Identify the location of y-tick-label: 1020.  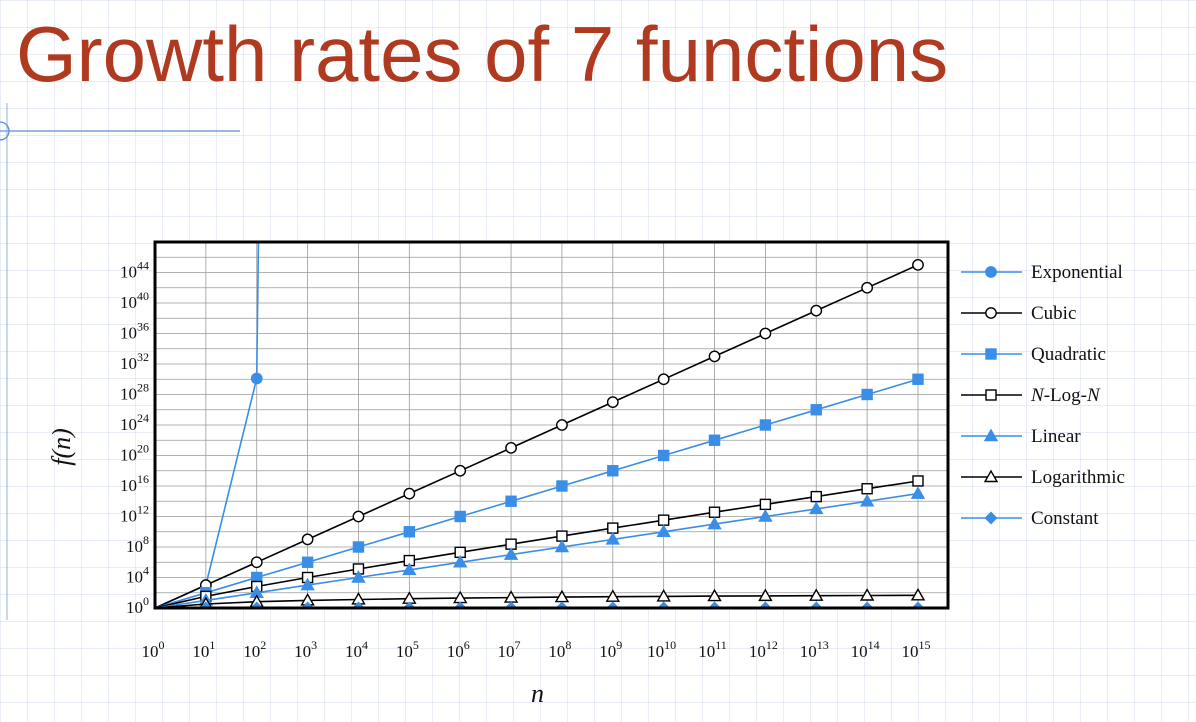
(134, 453).